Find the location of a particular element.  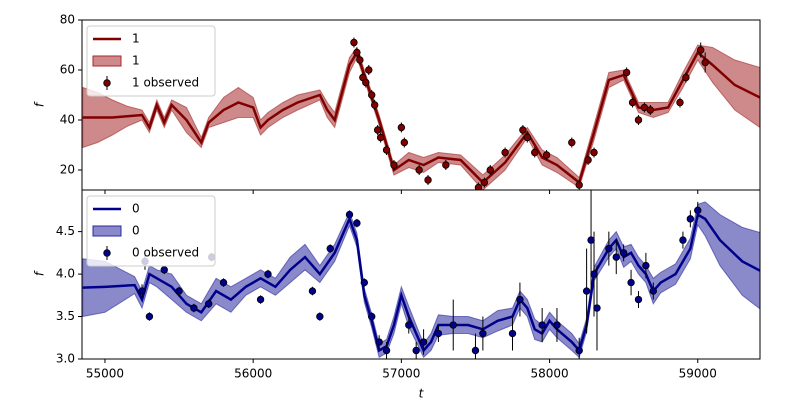

x-tick-label: 55000 is located at coordinates (105, 374).